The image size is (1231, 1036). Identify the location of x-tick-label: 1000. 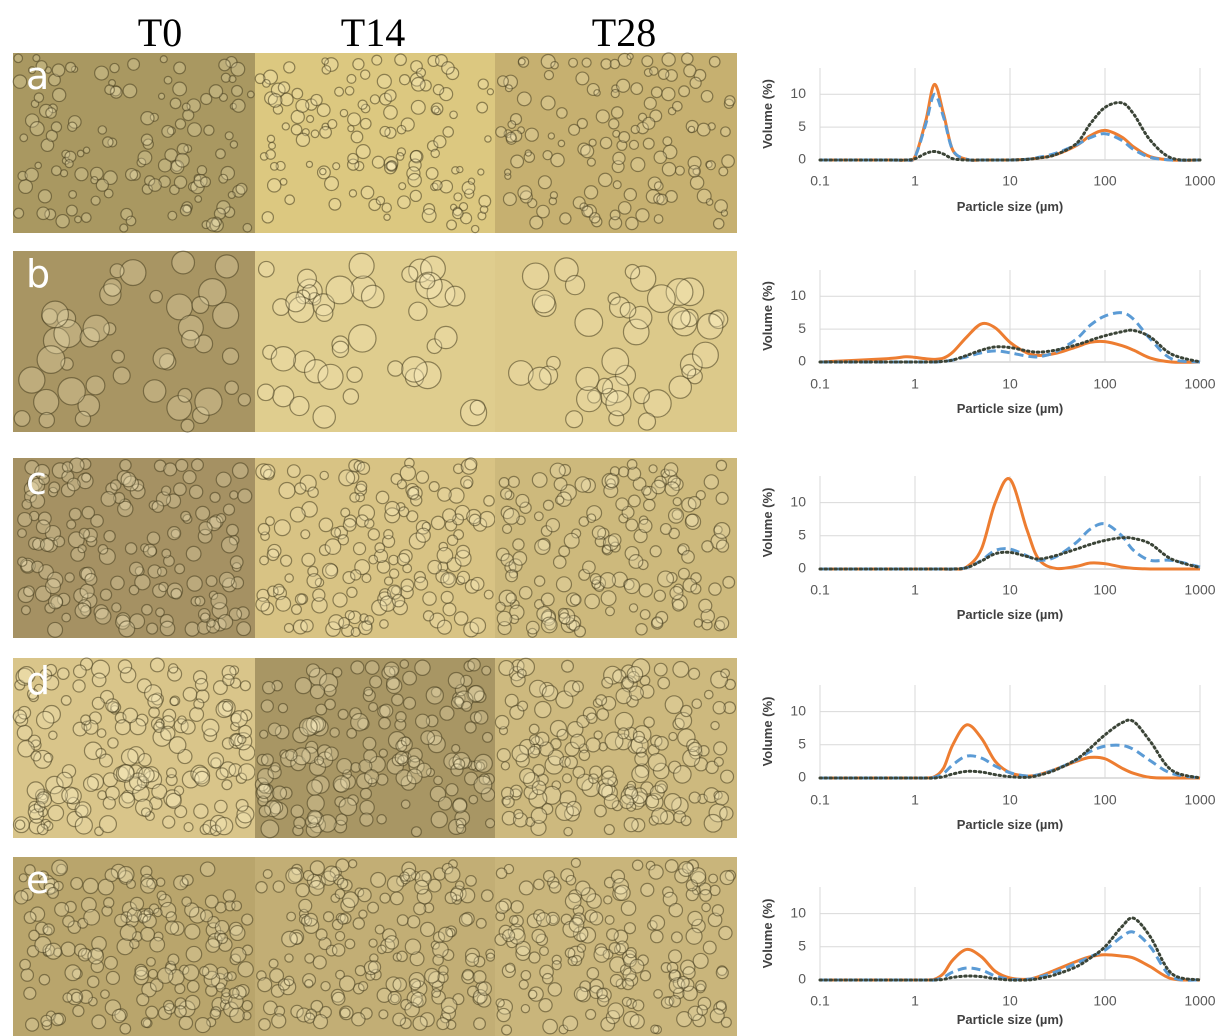
(1199, 181).